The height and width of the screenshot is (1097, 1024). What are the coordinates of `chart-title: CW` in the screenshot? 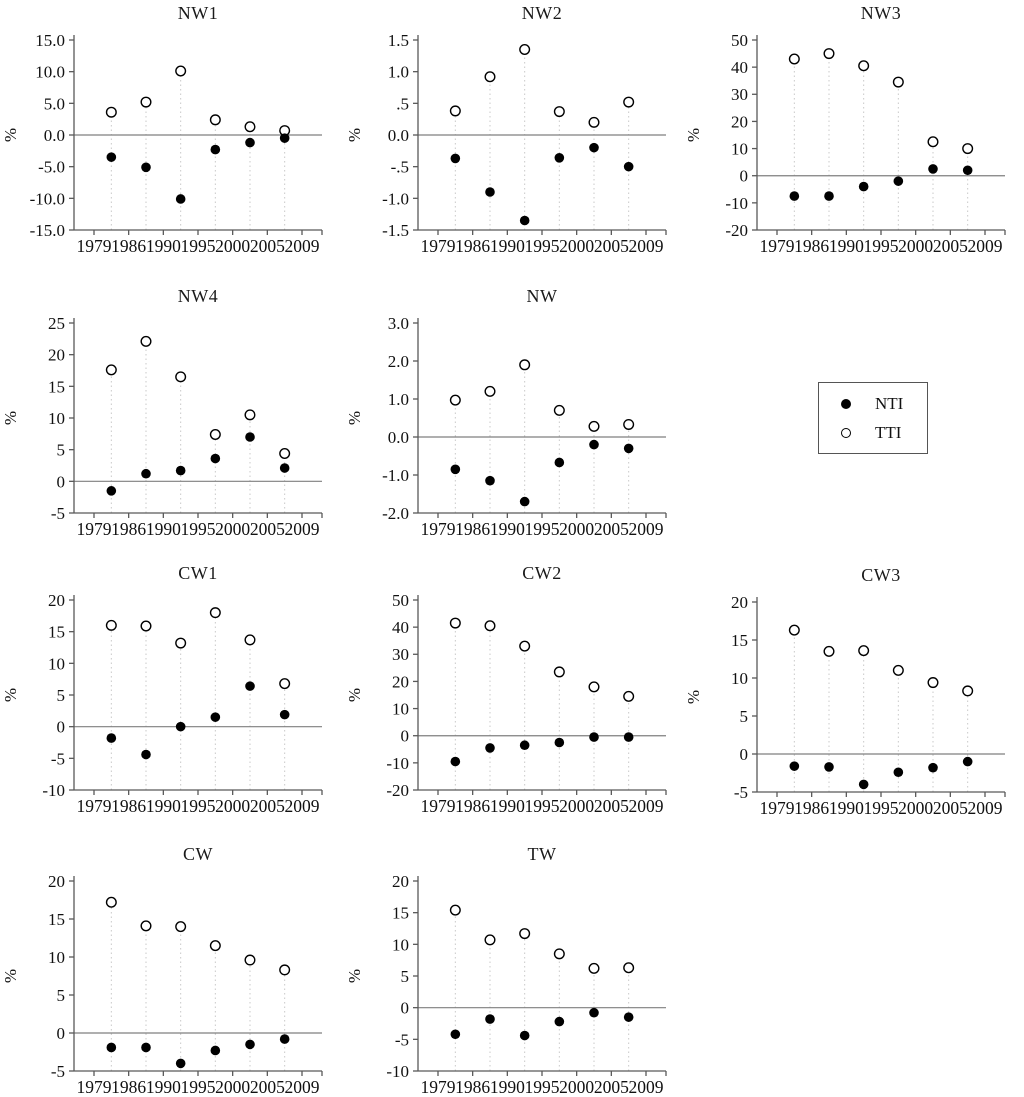 It's located at (198, 854).